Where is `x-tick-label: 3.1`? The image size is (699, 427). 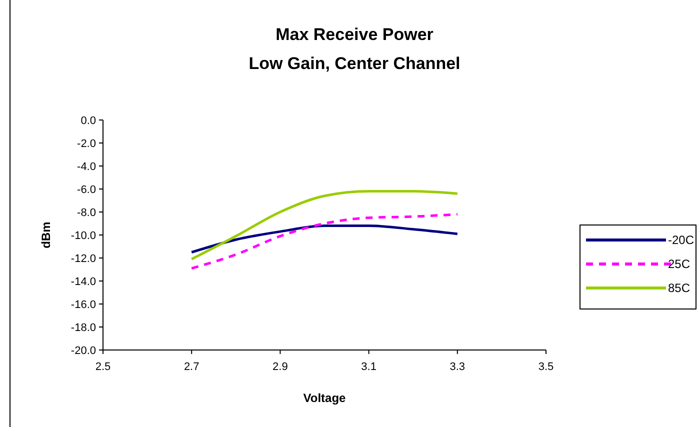 x-tick-label: 3.1 is located at coordinates (368, 367).